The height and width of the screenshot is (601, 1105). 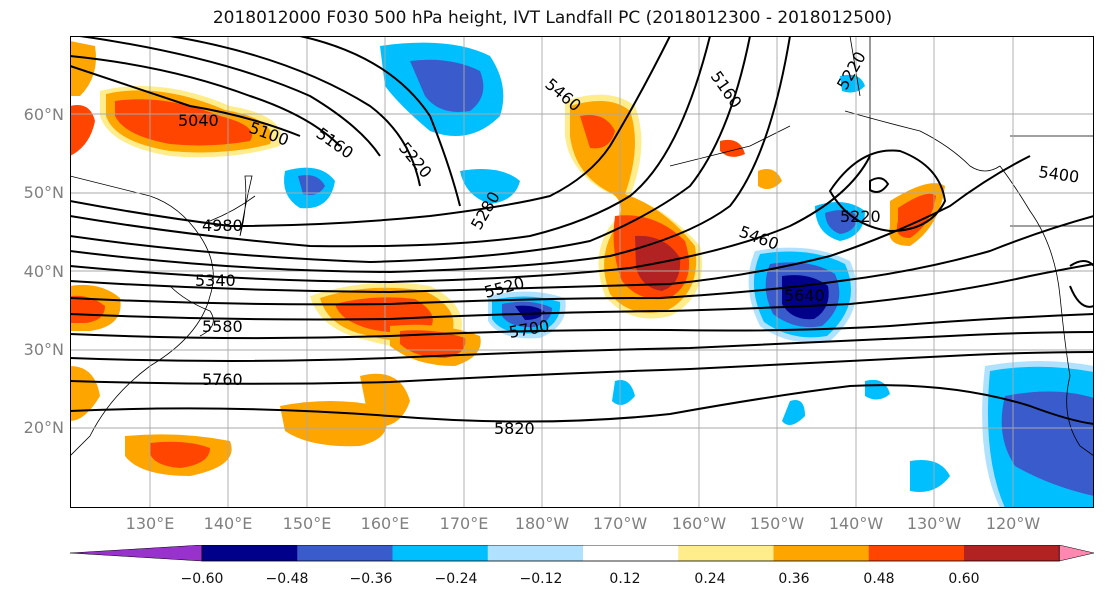 I want to click on lon-label: 140°W, so click(x=856, y=523).